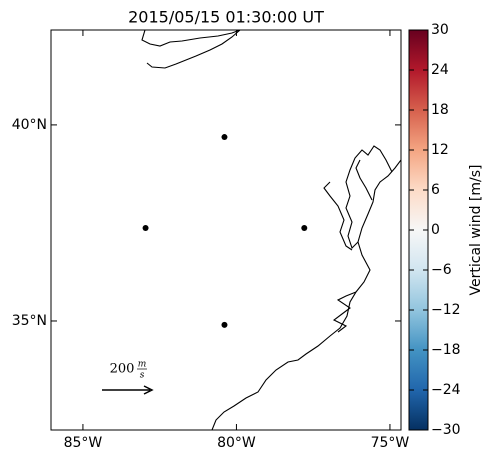 Image resolution: width=492 pixels, height=460 pixels. What do you see at coordinates (226, 17) in the screenshot?
I see `chart-title: 2015/05/15 01:30:00 UT` at bounding box center [226, 17].